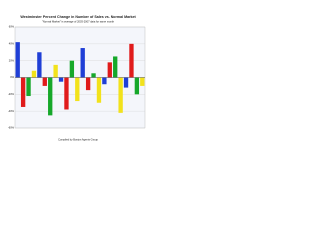  I want to click on y-tick-label: 20%, so click(12, 60).